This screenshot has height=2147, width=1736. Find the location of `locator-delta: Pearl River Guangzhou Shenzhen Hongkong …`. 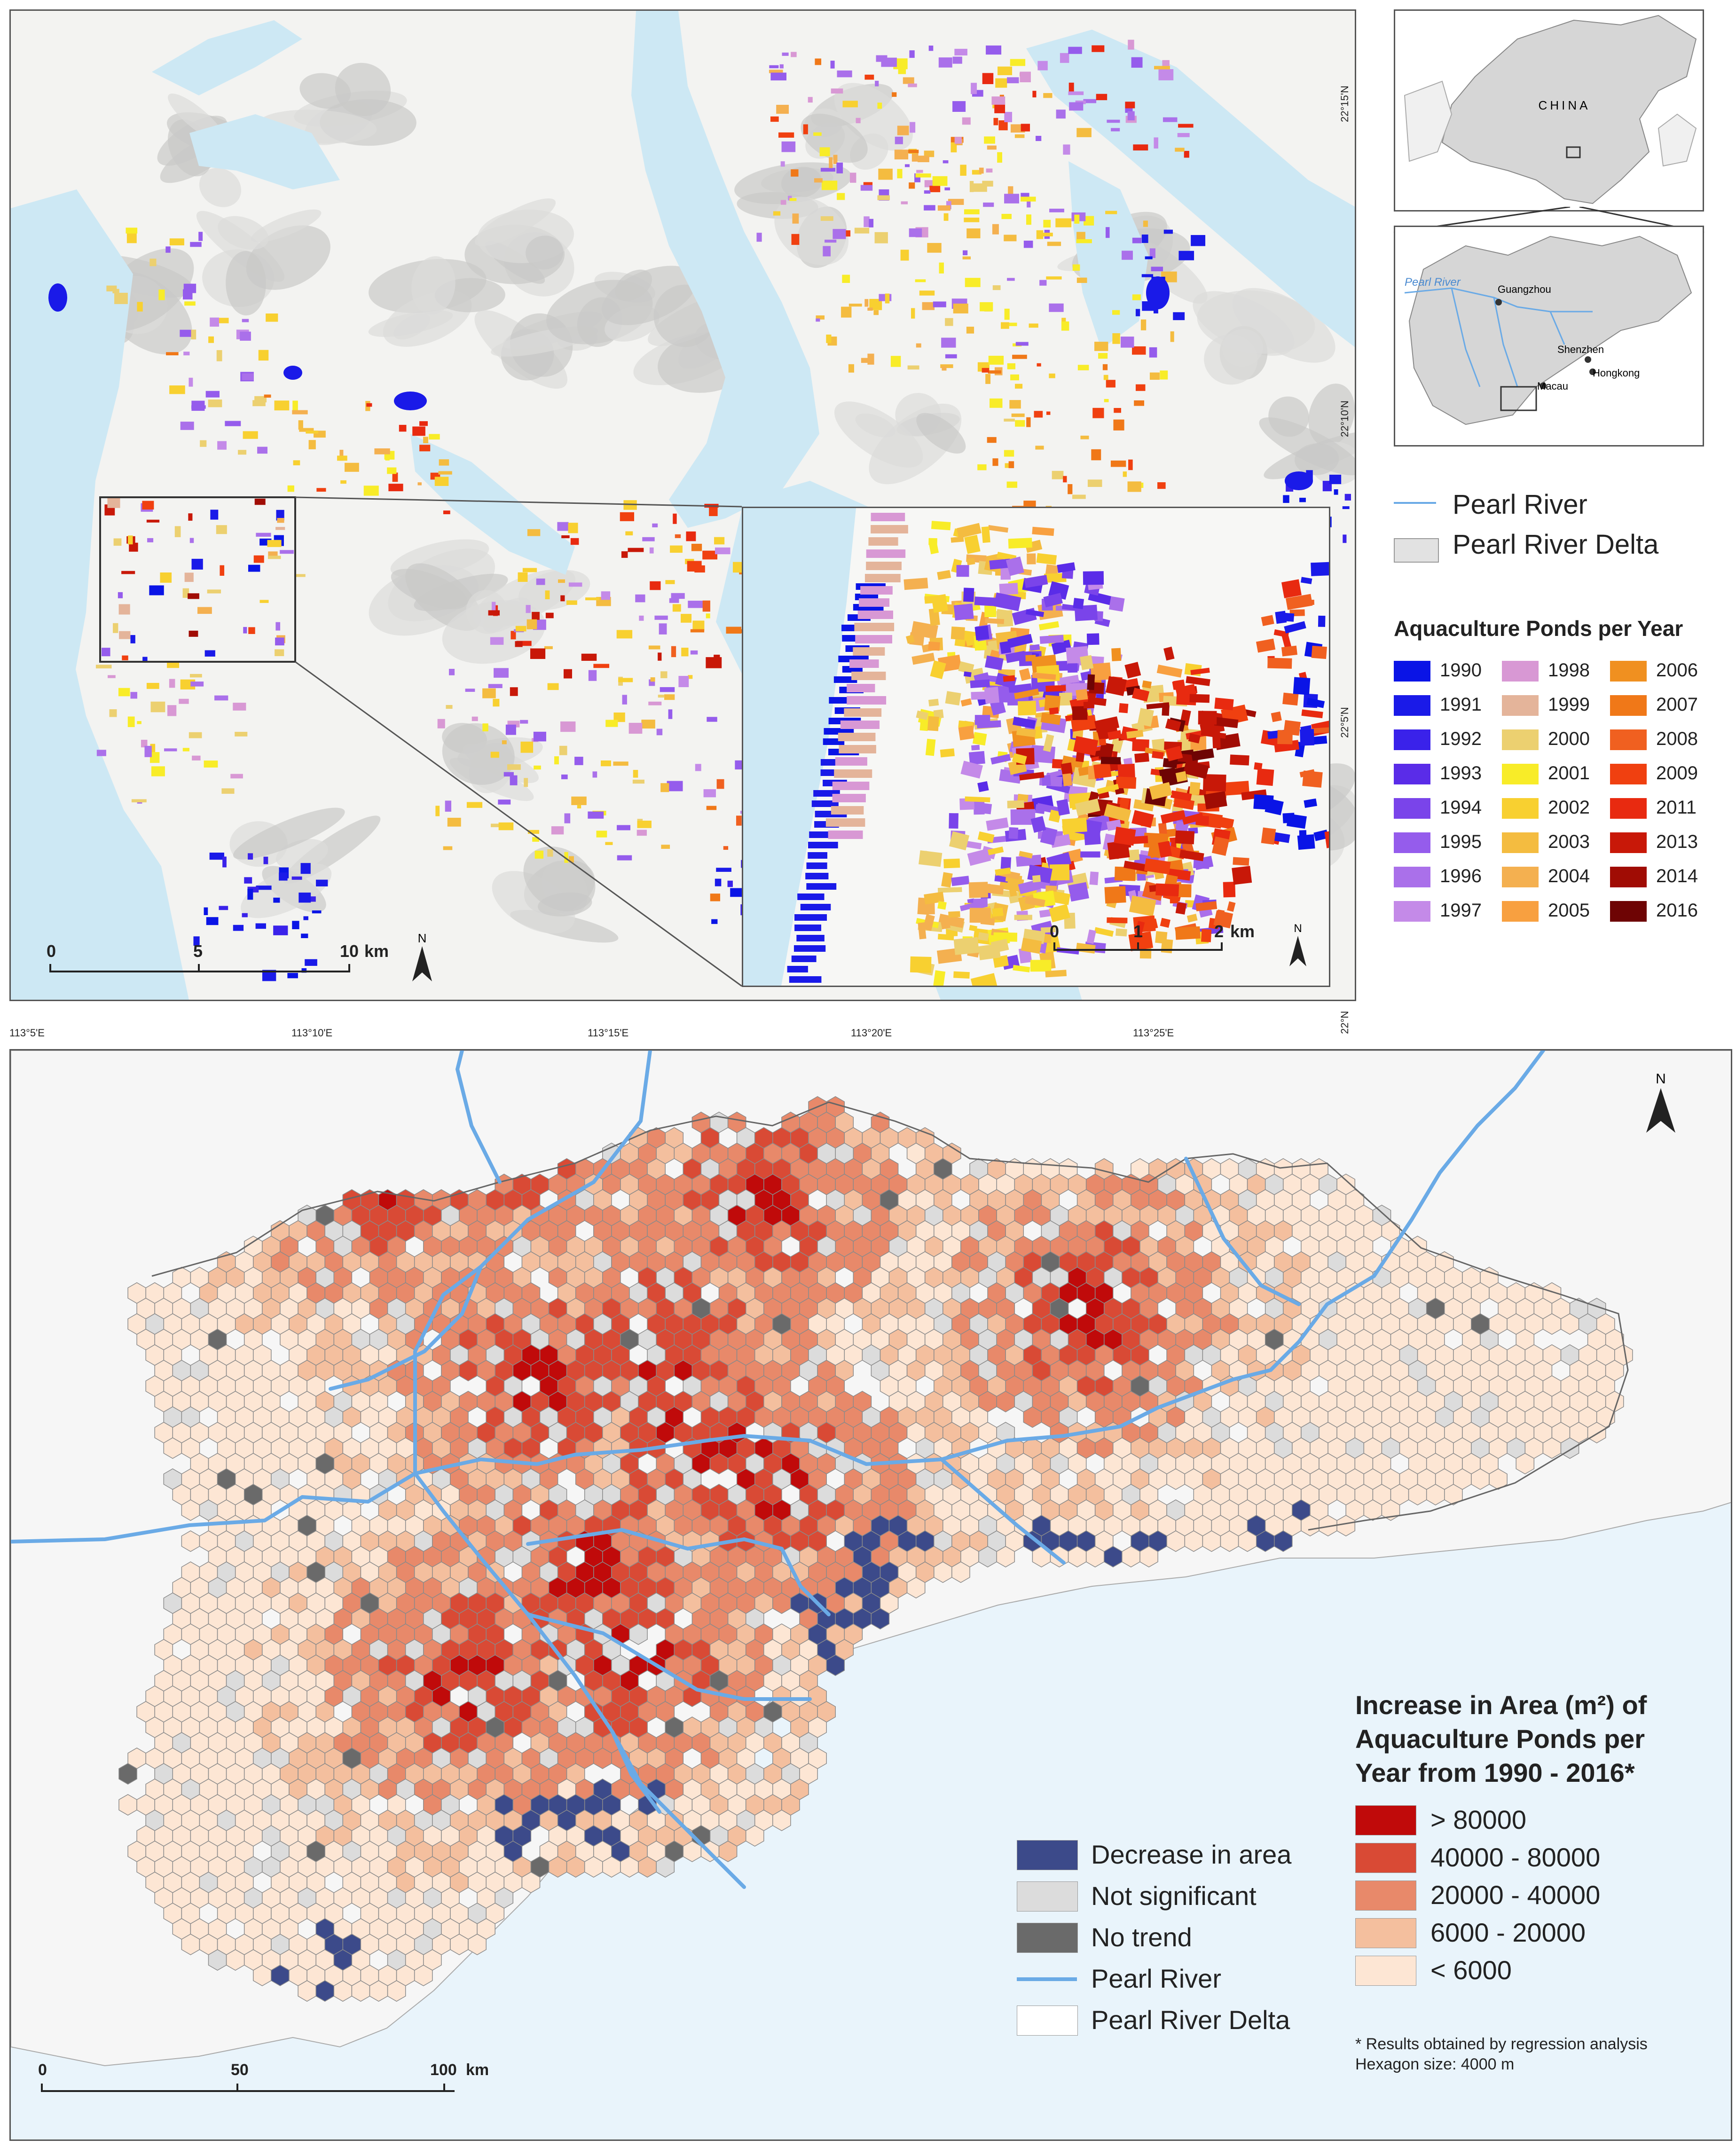

locator-delta: Pearl River Guangzhou Shenzhen Hongkong … is located at coordinates (1549, 336).